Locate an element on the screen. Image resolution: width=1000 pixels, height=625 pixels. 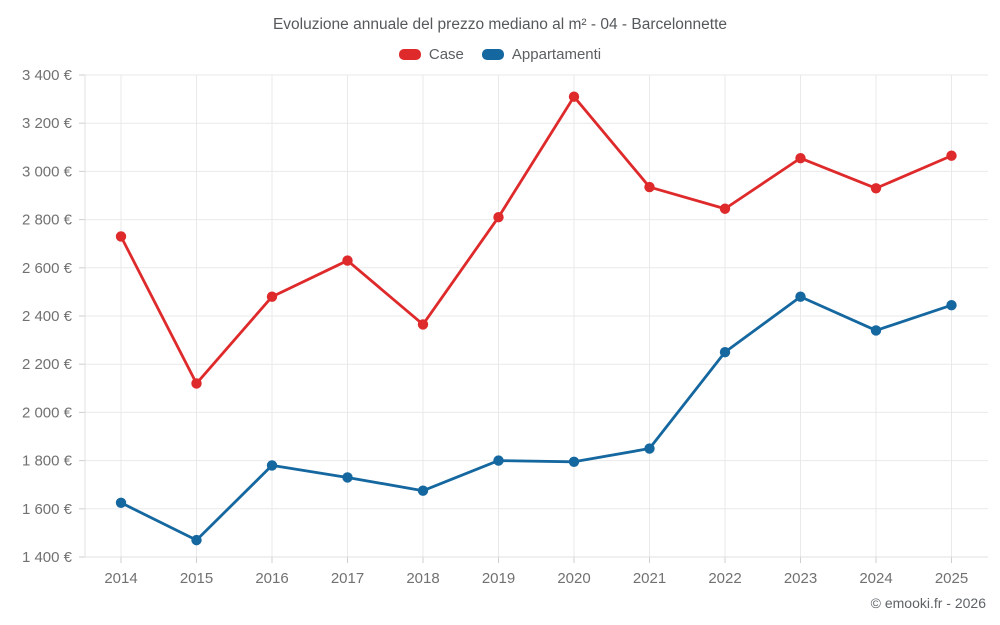
x-tick-label: 2017 is located at coordinates (347, 578).